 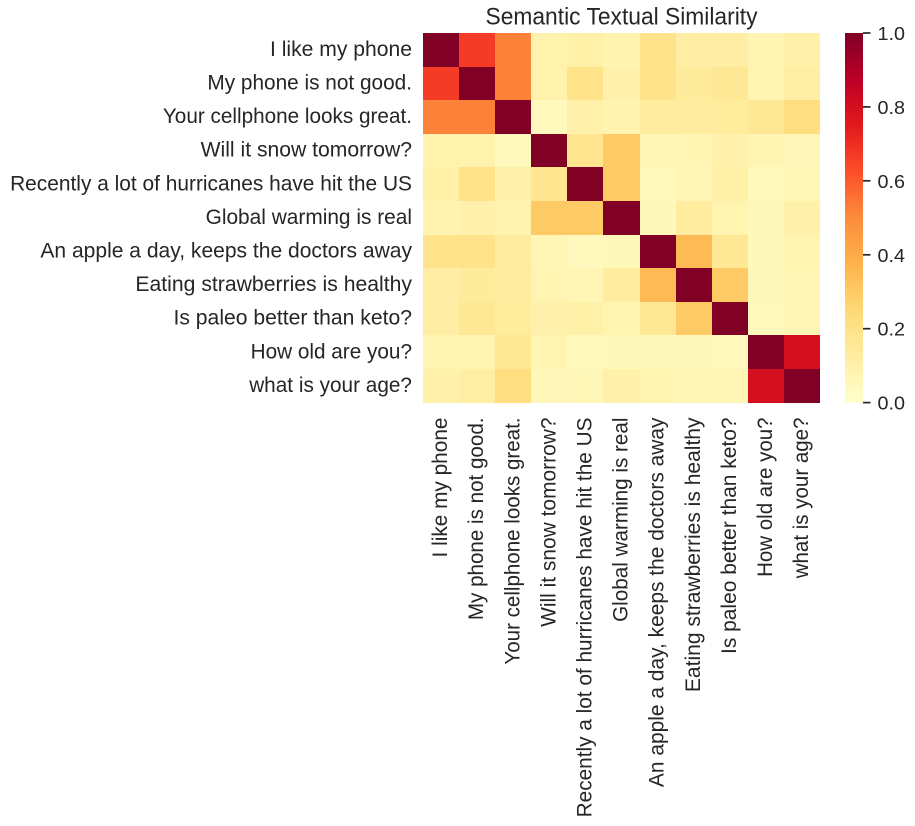 What do you see at coordinates (892, 182) in the screenshot?
I see `svg-text: 0.6` at bounding box center [892, 182].